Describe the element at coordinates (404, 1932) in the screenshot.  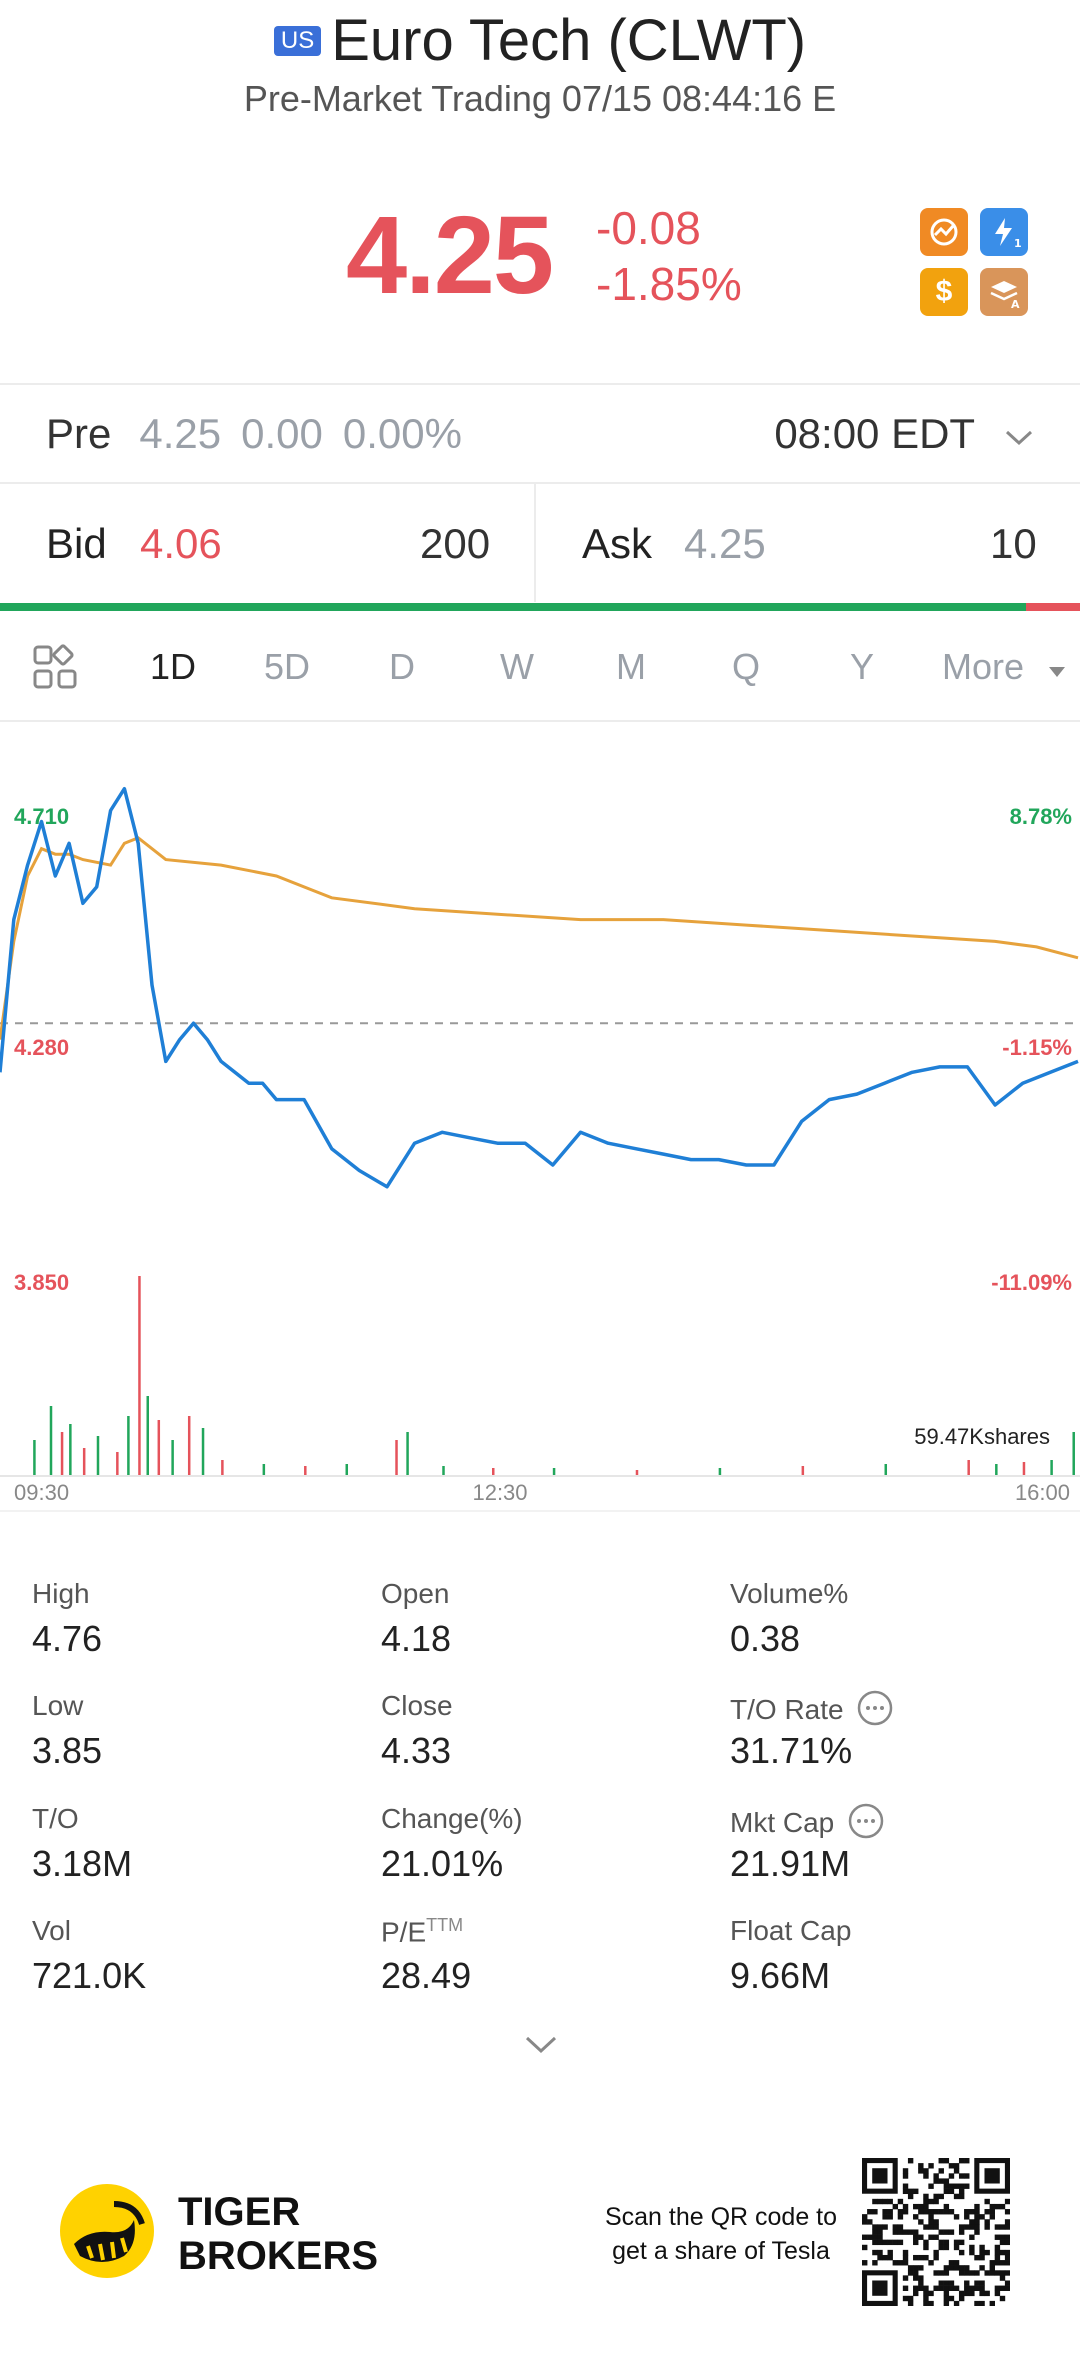
I see `stat-label-text: P/E` at that location.